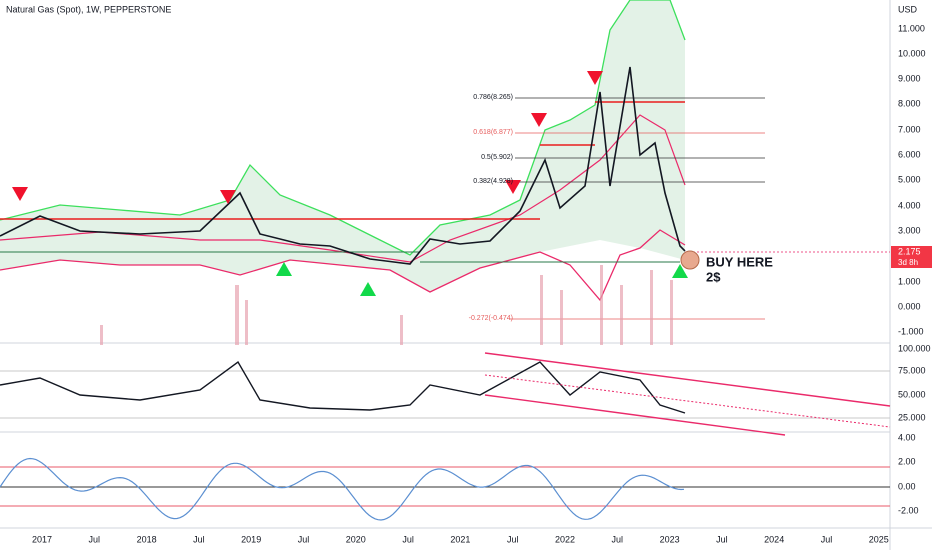  Describe the element at coordinates (912, 53) in the screenshot. I see `price-axis-label: 10.000` at that location.